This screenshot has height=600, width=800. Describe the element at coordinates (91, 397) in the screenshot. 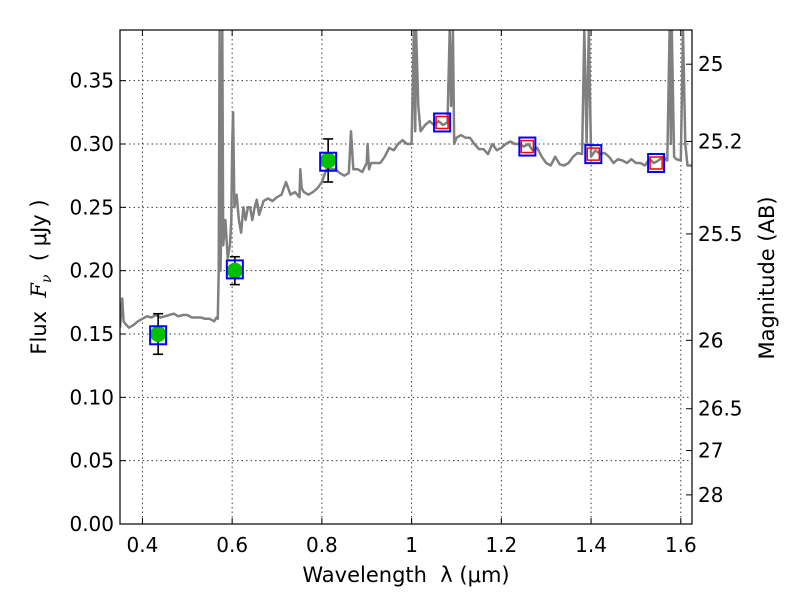

I see `y-tick-label: 0.10` at that location.